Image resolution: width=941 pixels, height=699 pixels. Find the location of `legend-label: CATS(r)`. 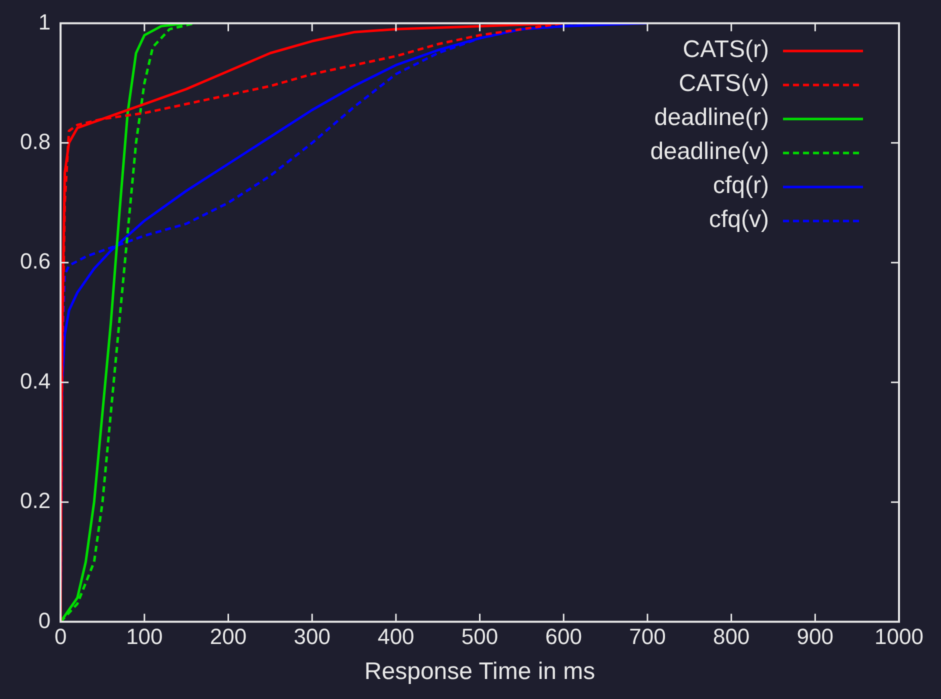

legend-label: CATS(r) is located at coordinates (725, 50).